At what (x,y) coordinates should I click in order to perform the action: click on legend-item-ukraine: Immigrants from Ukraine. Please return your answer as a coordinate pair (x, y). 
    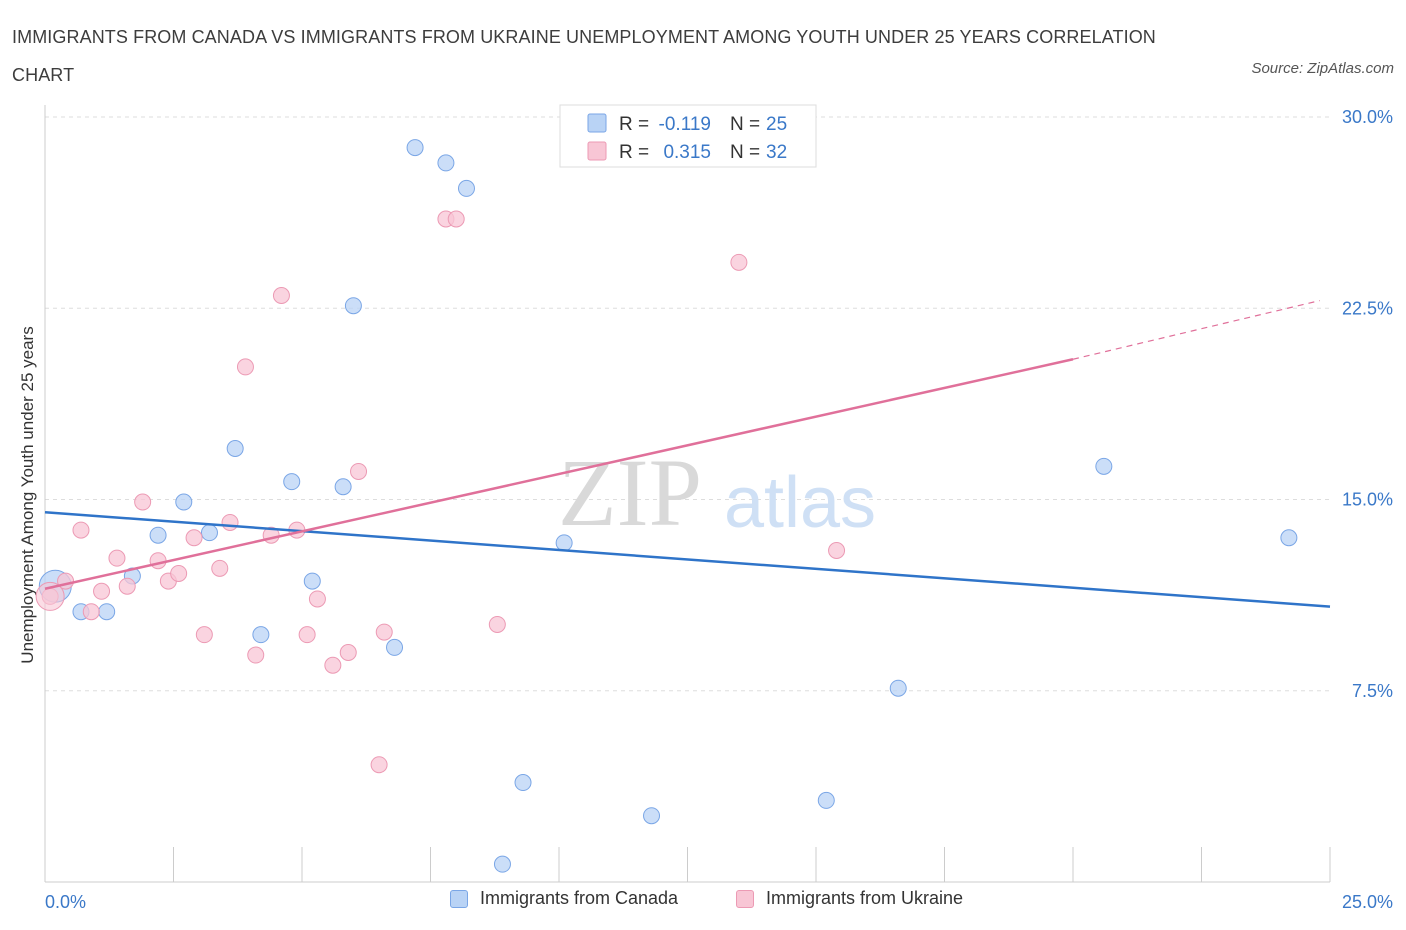
    Looking at the image, I should click on (849, 898).